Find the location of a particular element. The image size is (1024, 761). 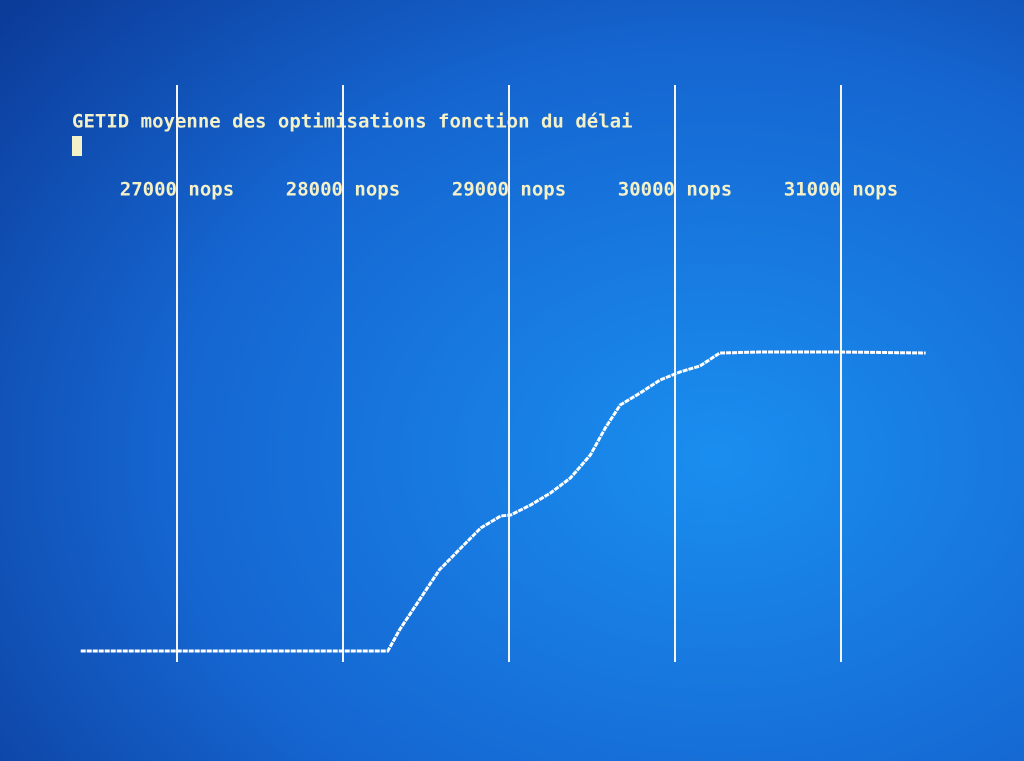

x-tick-label: 29000 nops is located at coordinates (509, 190).